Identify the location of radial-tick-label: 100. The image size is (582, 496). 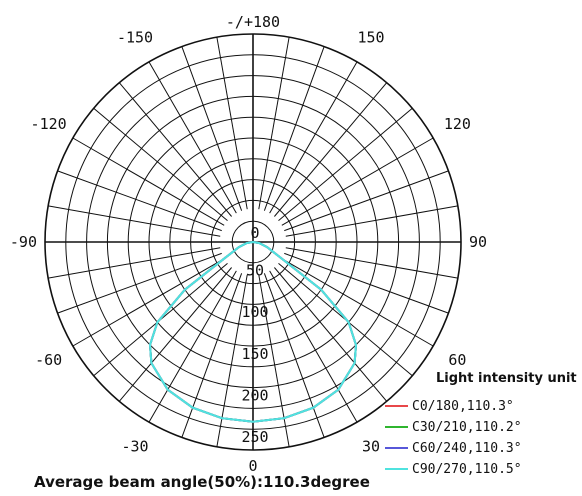
(254, 312).